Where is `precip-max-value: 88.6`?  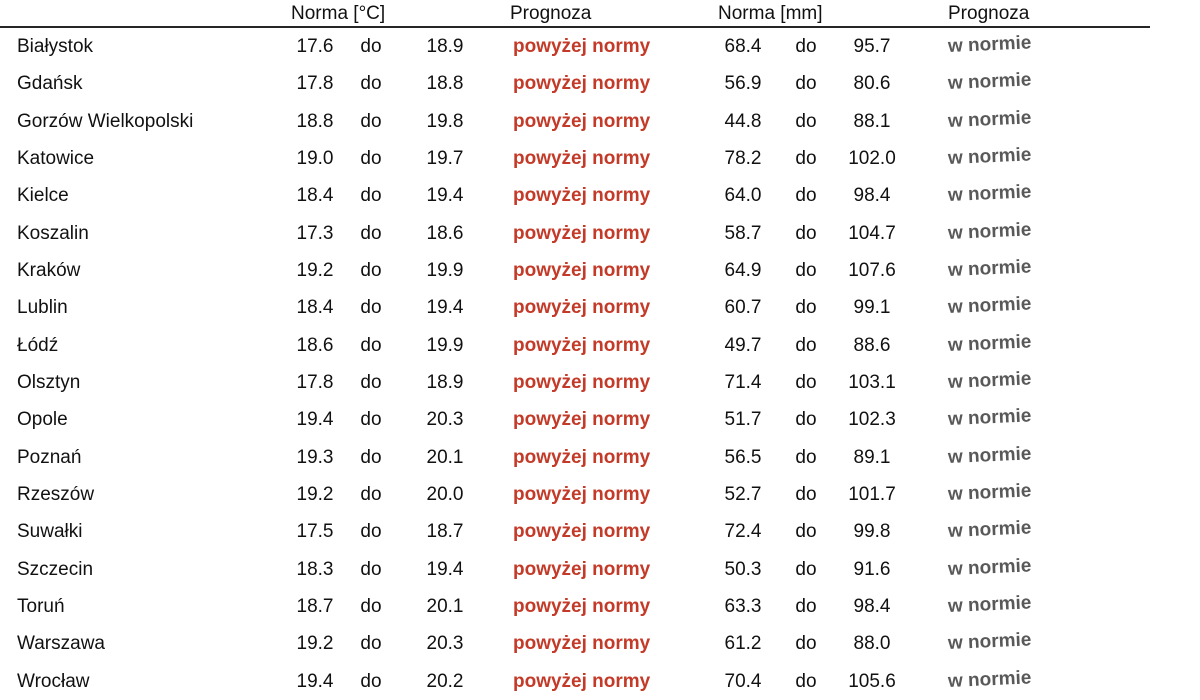
precip-max-value: 88.6 is located at coordinates (872, 345).